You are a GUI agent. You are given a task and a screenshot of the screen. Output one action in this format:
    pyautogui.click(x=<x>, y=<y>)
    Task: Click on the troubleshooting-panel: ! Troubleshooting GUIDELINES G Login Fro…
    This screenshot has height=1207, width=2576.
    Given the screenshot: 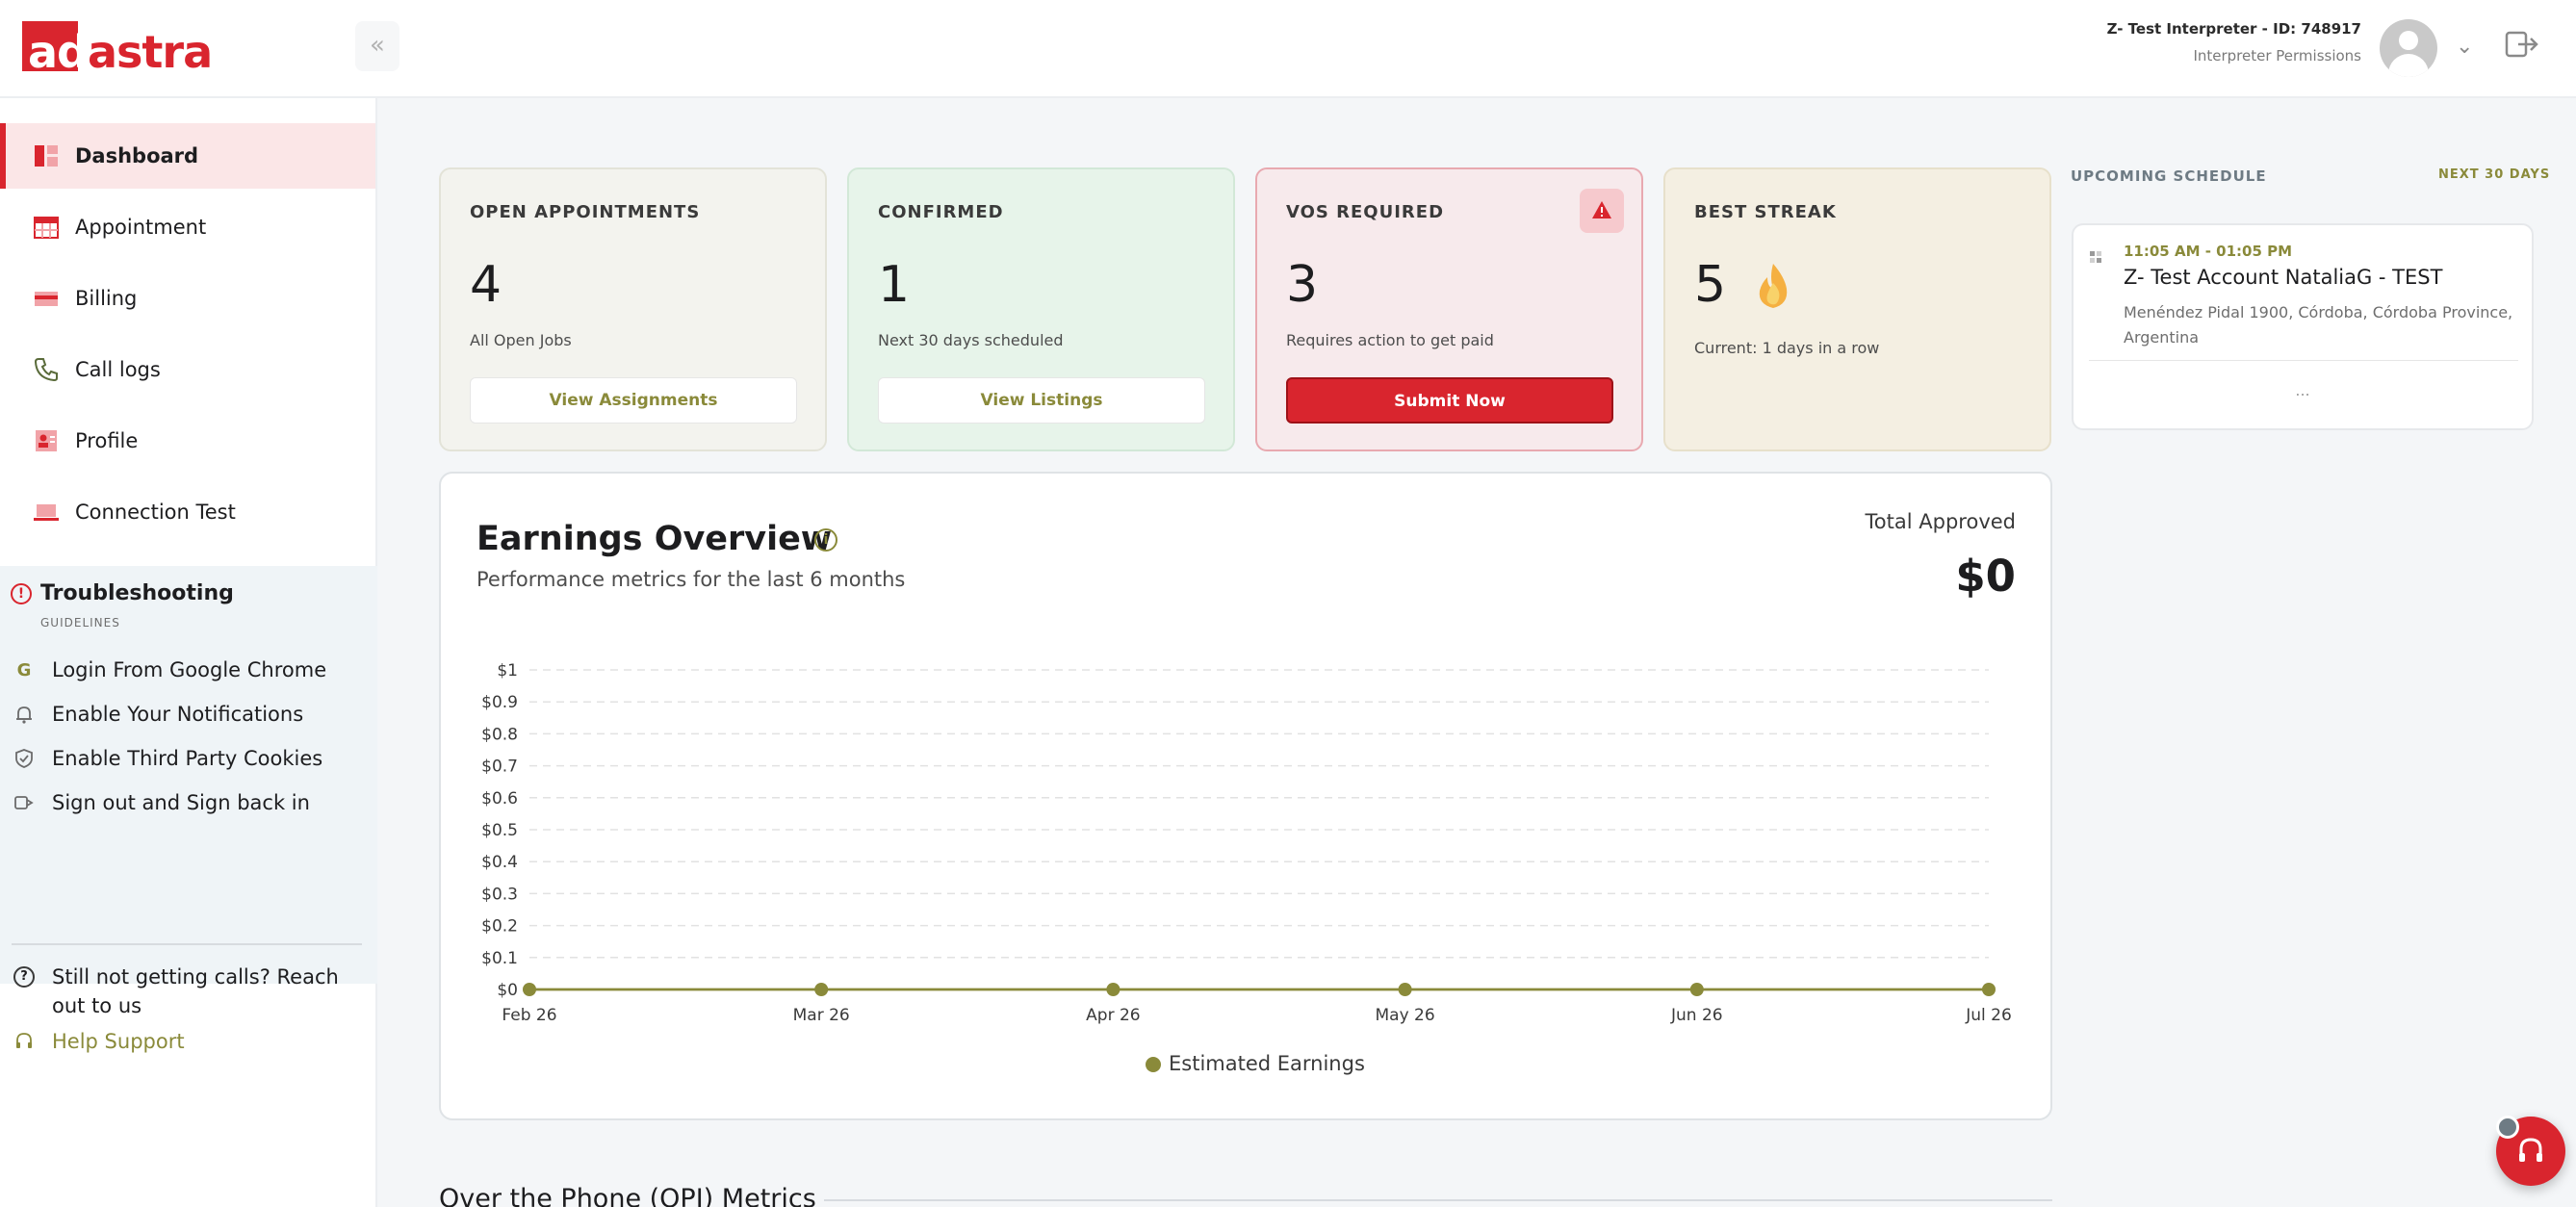 What is the action you would take?
    pyautogui.click(x=189, y=810)
    